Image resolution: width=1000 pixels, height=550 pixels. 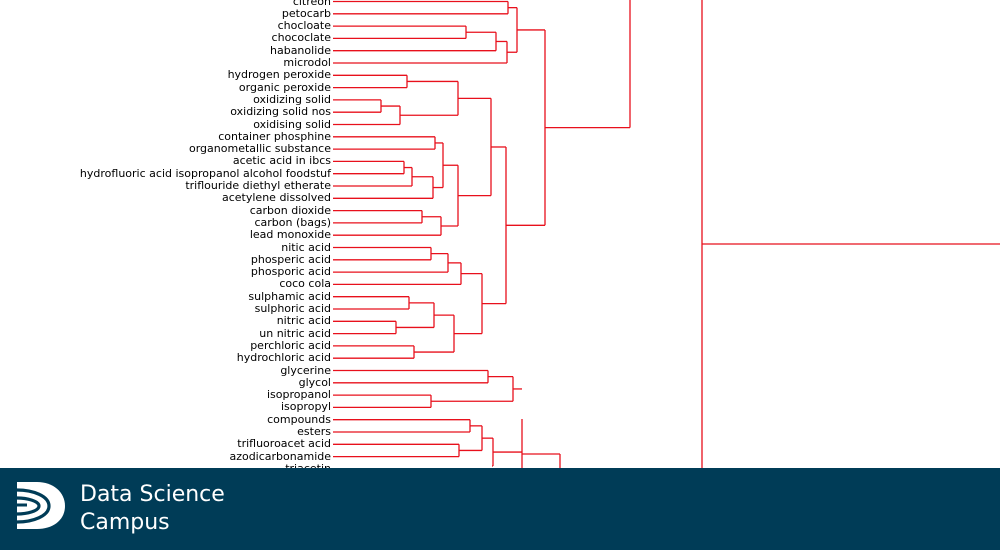 What do you see at coordinates (279, 75) in the screenshot?
I see `leaf-label: hydrogen peroxide` at bounding box center [279, 75].